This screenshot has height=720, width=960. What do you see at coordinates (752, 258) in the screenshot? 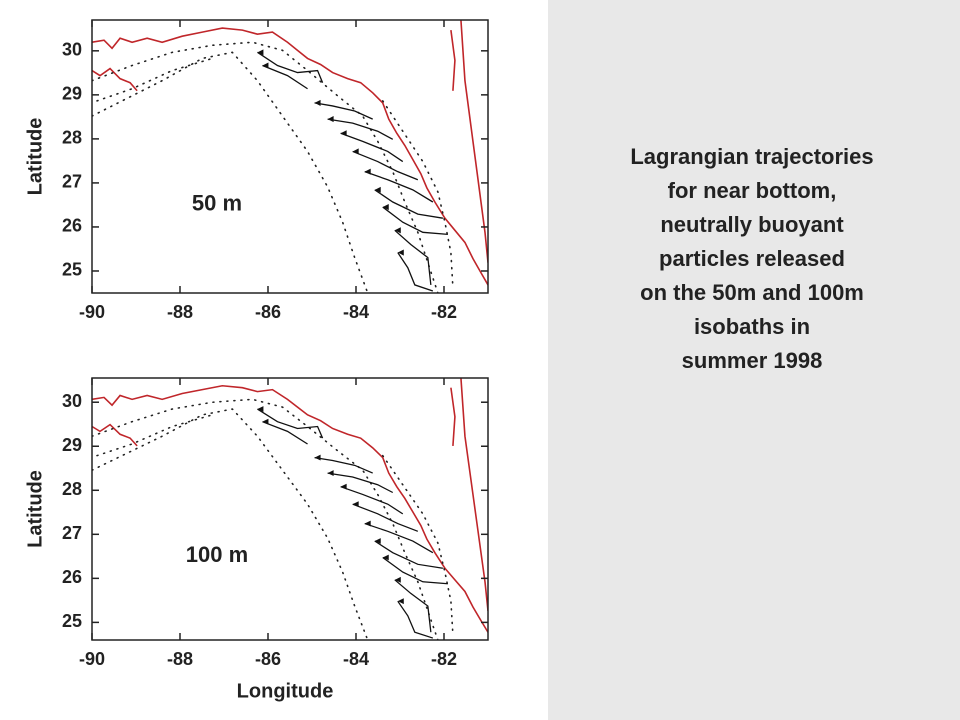
I see `caption-line: particles released` at bounding box center [752, 258].